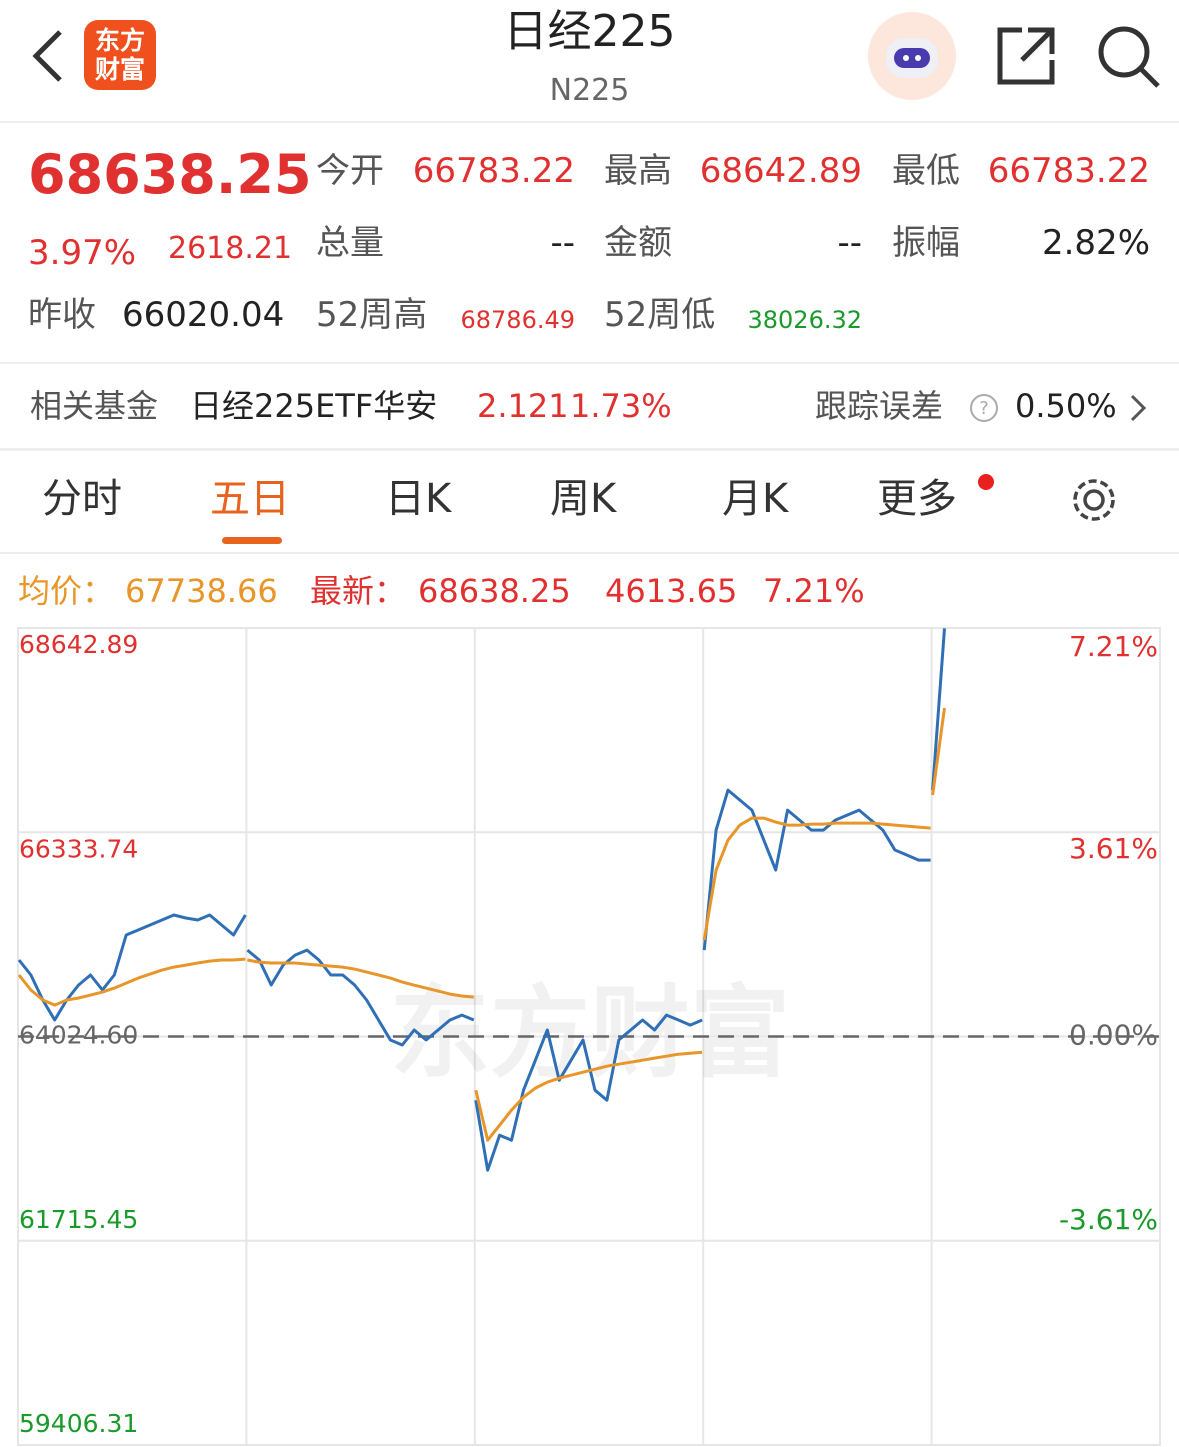  I want to click on logo-text: 东方, so click(119, 40).